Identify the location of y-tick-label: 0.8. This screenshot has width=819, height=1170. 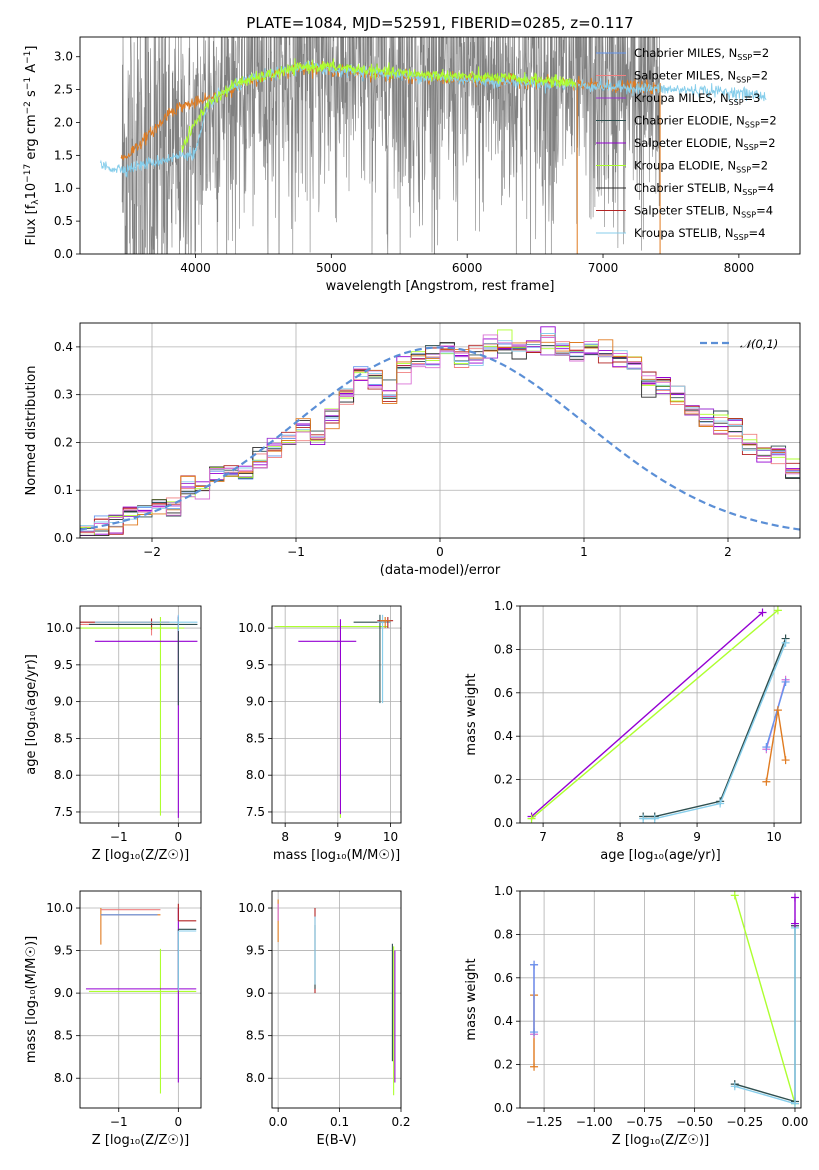
(503, 649).